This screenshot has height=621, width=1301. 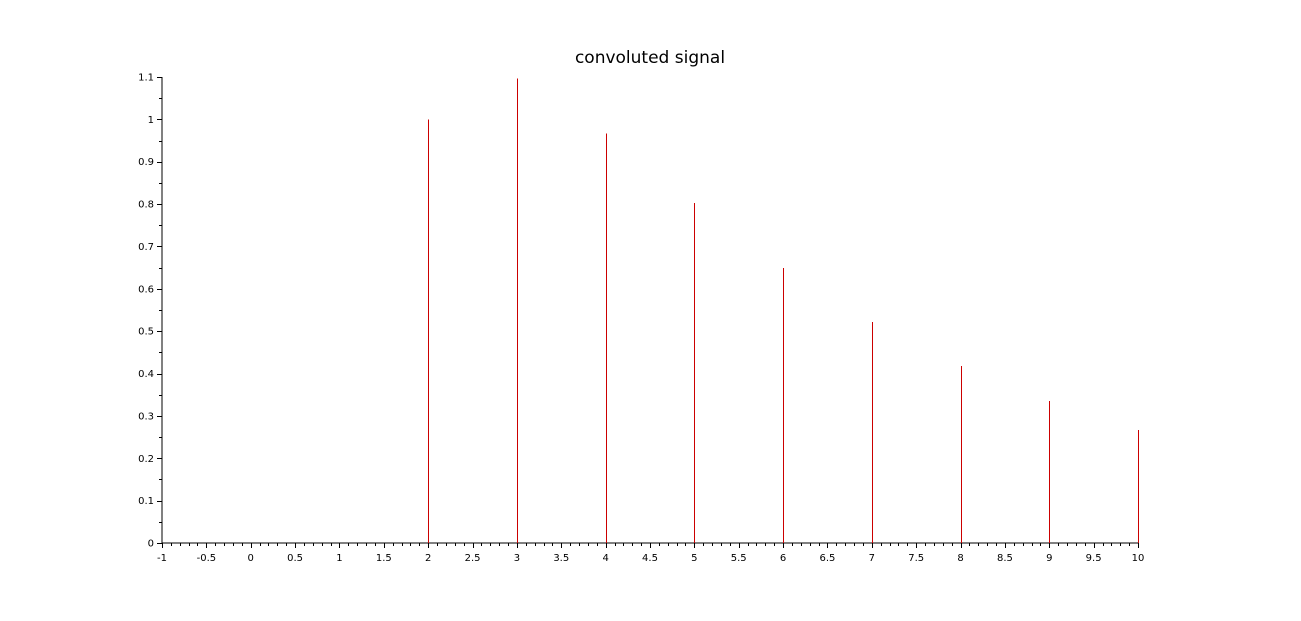 What do you see at coordinates (828, 558) in the screenshot?
I see `x-tick-label: 6.5` at bounding box center [828, 558].